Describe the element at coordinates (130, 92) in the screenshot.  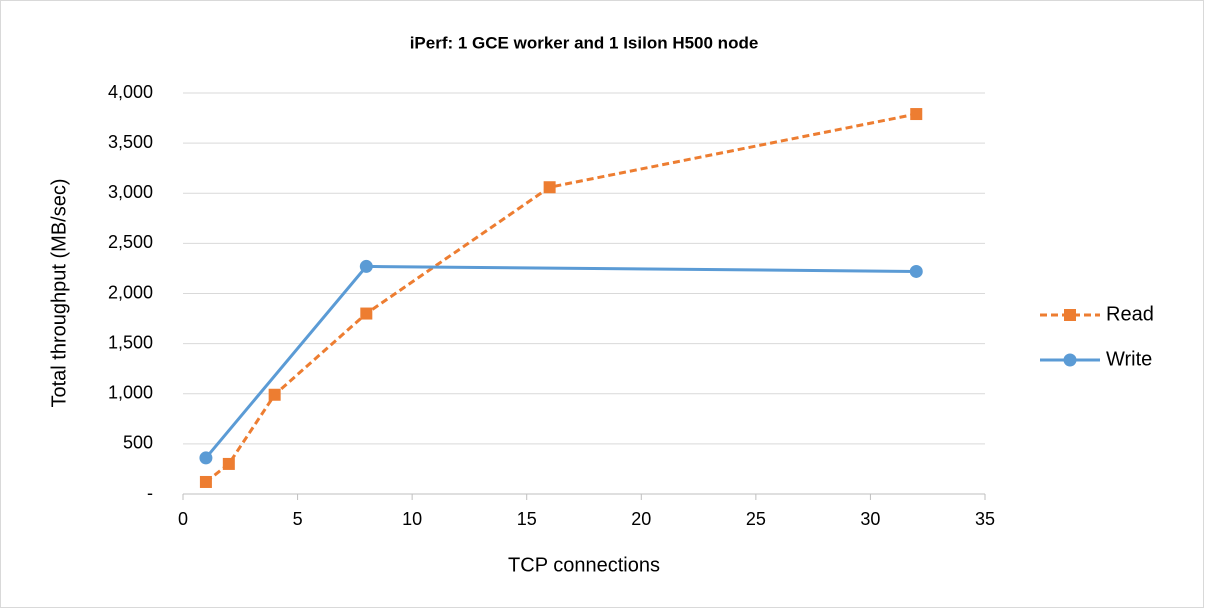
I see `y-tick-label: 4,000` at that location.